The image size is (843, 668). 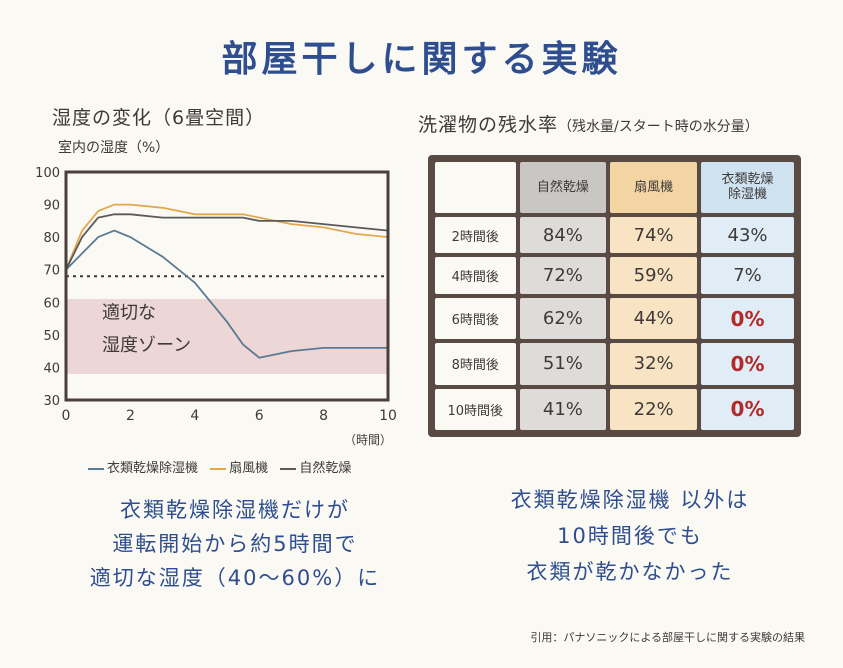 I want to click on table-cell: 59%, so click(x=654, y=275).